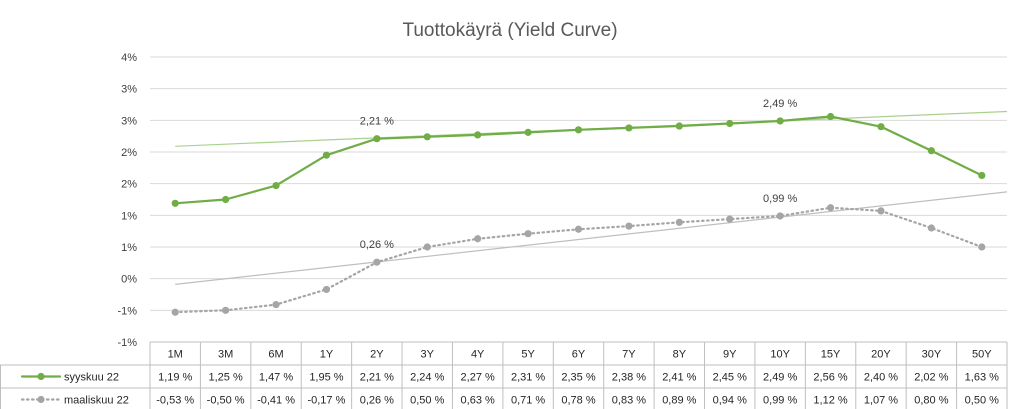 This screenshot has height=409, width=1024. Describe the element at coordinates (680, 355) in the screenshot. I see `x-category-label: 8Y` at that location.